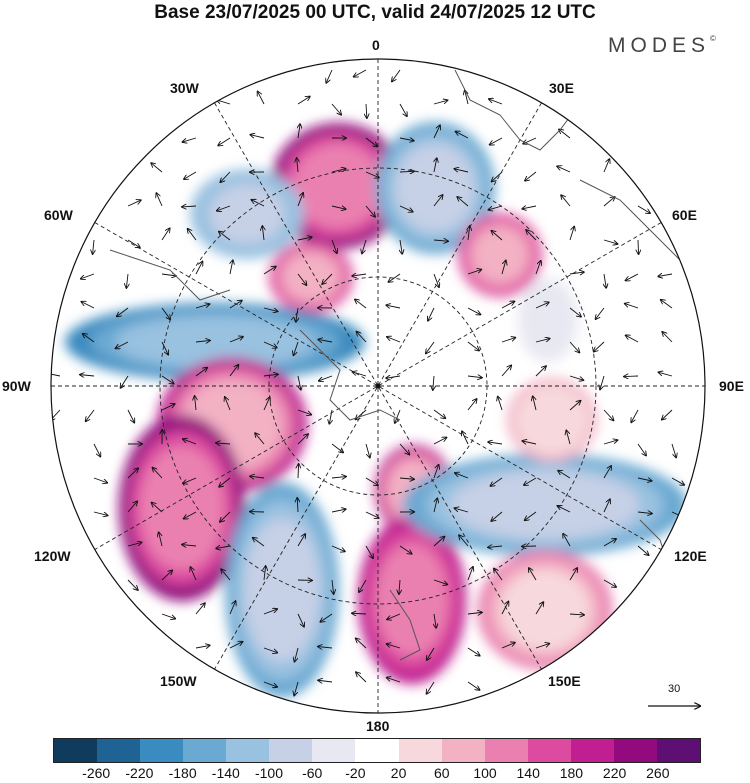  What do you see at coordinates (376, 45) in the screenshot?
I see `lon-label-0: 0` at bounding box center [376, 45].